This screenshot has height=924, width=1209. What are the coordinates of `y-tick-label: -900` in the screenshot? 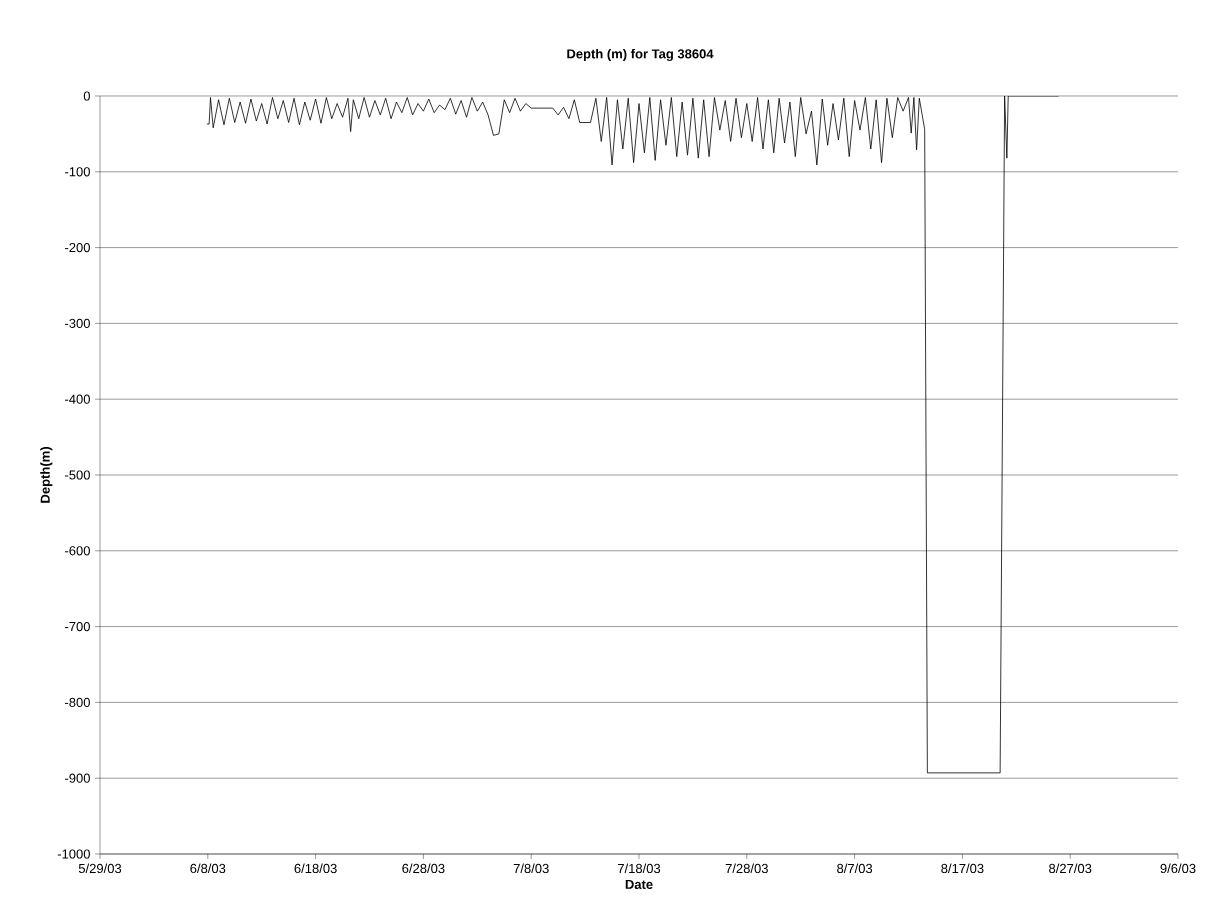 It's located at (77, 778).